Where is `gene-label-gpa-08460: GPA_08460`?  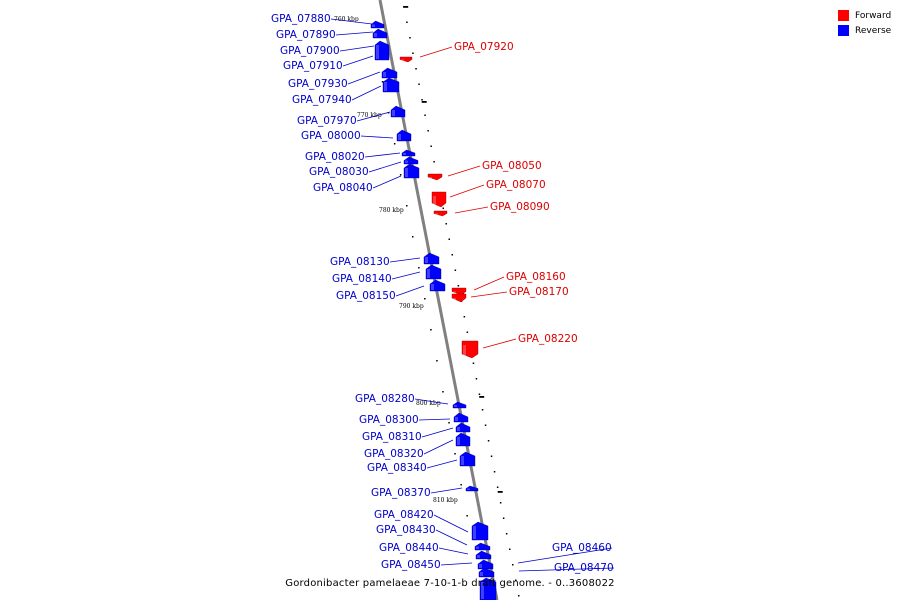 gene-label-gpa-08460: GPA_08460 is located at coordinates (582, 548).